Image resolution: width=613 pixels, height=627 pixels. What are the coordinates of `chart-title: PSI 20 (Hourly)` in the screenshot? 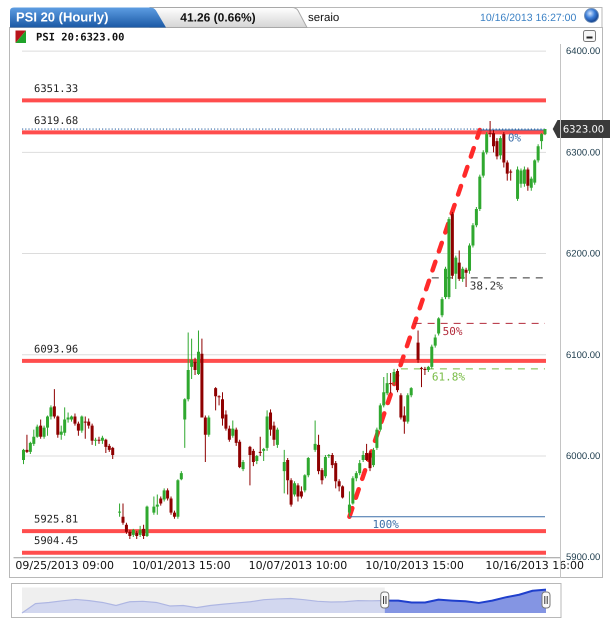 It's located at (62, 17).